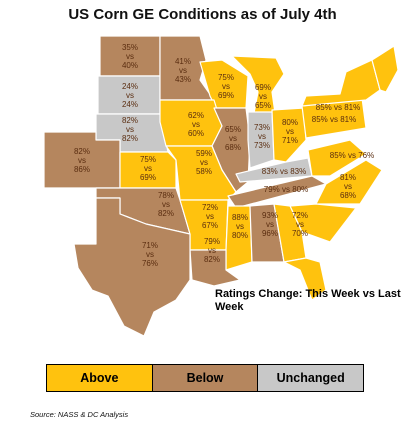 The image size is (405, 430). I want to click on label-la: 79% vs 82%, so click(212, 250).